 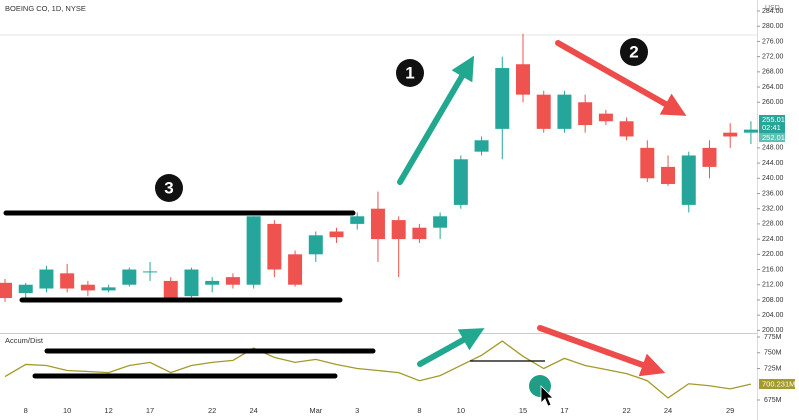 What do you see at coordinates (773, 269) in the screenshot?
I see `y-tick-label: 216.00` at bounding box center [773, 269].